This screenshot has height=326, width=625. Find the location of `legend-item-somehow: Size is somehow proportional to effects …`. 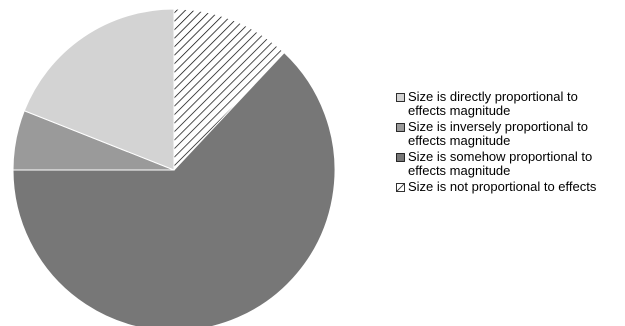

legend-item-somehow: Size is somehow proportional to effects … is located at coordinates (506, 164).